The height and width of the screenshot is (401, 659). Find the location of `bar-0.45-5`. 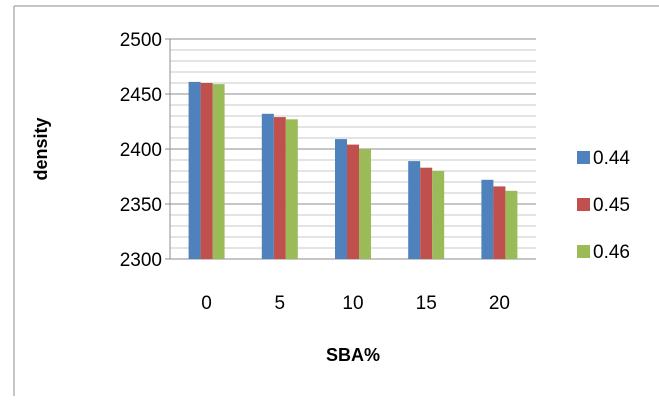

bar-0.45-5 is located at coordinates (279, 188).